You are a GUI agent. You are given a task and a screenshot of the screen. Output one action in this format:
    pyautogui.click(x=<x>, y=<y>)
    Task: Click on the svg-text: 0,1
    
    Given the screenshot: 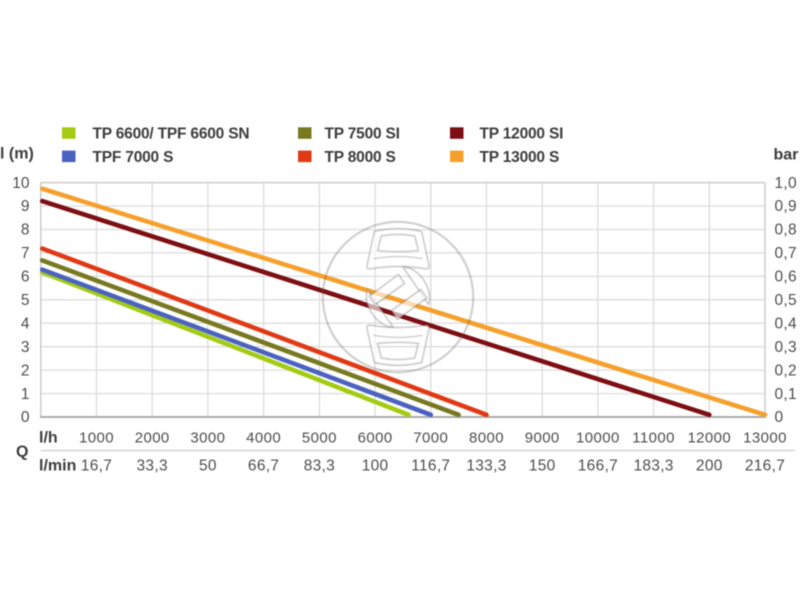 What is the action you would take?
    pyautogui.click(x=786, y=394)
    